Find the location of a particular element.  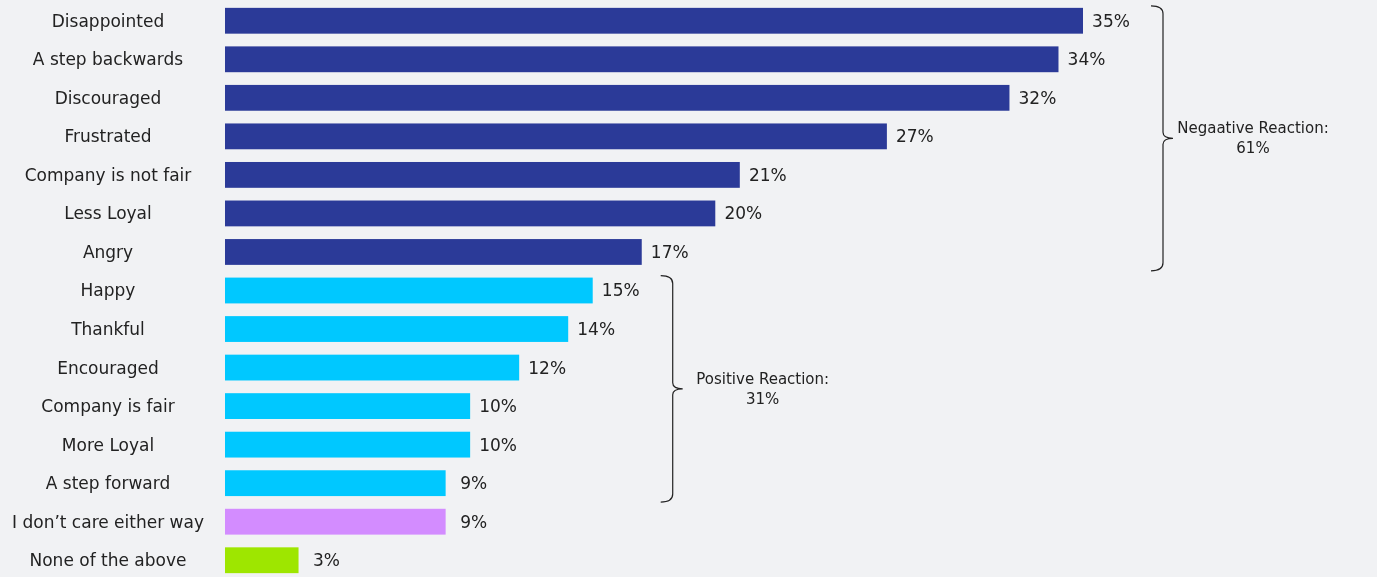

y-tick-label: Discouraged is located at coordinates (108, 97).